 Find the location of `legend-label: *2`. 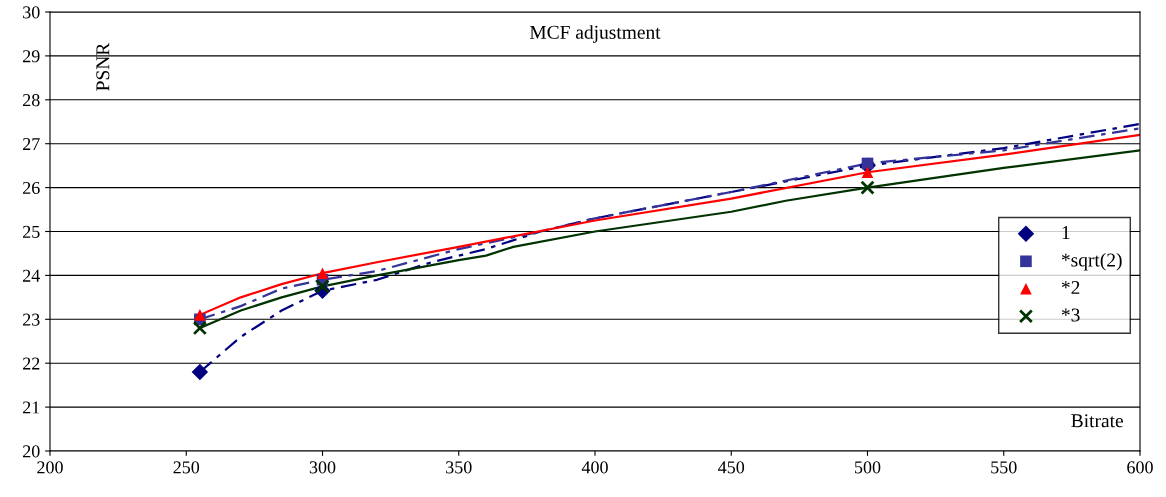

legend-label: *2 is located at coordinates (1070, 287).